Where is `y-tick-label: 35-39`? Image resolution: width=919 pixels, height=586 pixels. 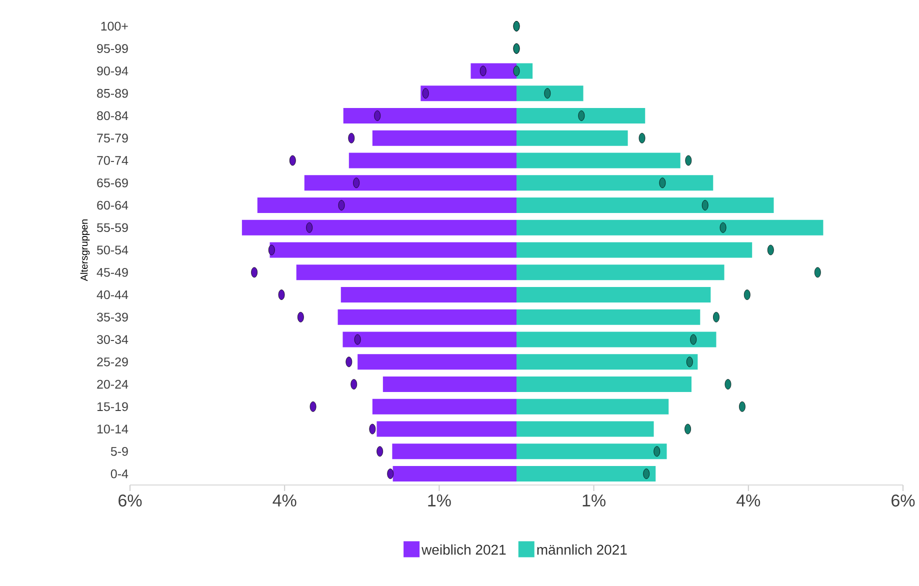
y-tick-label: 35-39 is located at coordinates (112, 317).